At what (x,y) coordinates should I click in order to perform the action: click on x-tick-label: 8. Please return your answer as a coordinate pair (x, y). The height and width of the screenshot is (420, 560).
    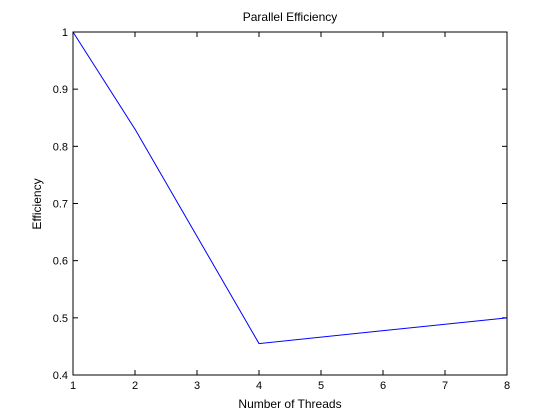
    Looking at the image, I should click on (507, 386).